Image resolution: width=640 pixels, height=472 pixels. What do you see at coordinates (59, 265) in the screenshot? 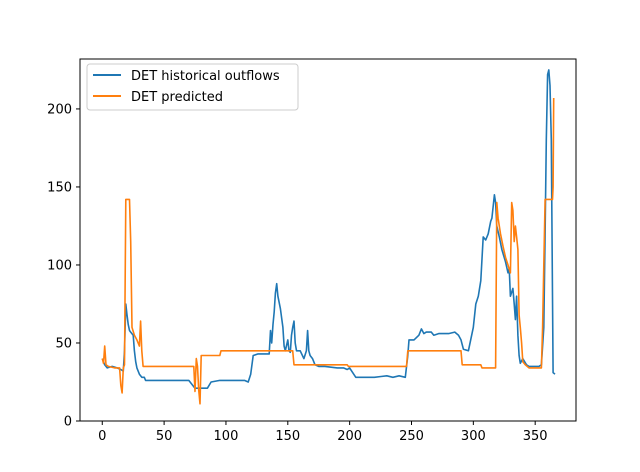
I see `y-tick-label: 100` at bounding box center [59, 265].